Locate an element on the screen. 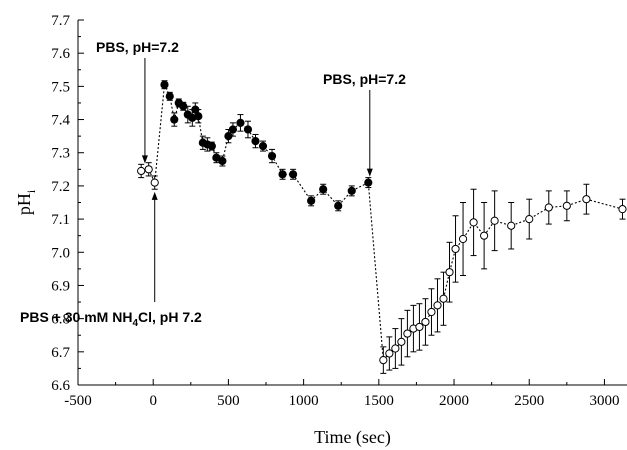 This screenshot has width=627, height=450. y-tick-label: 6.9 is located at coordinates (60, 286).